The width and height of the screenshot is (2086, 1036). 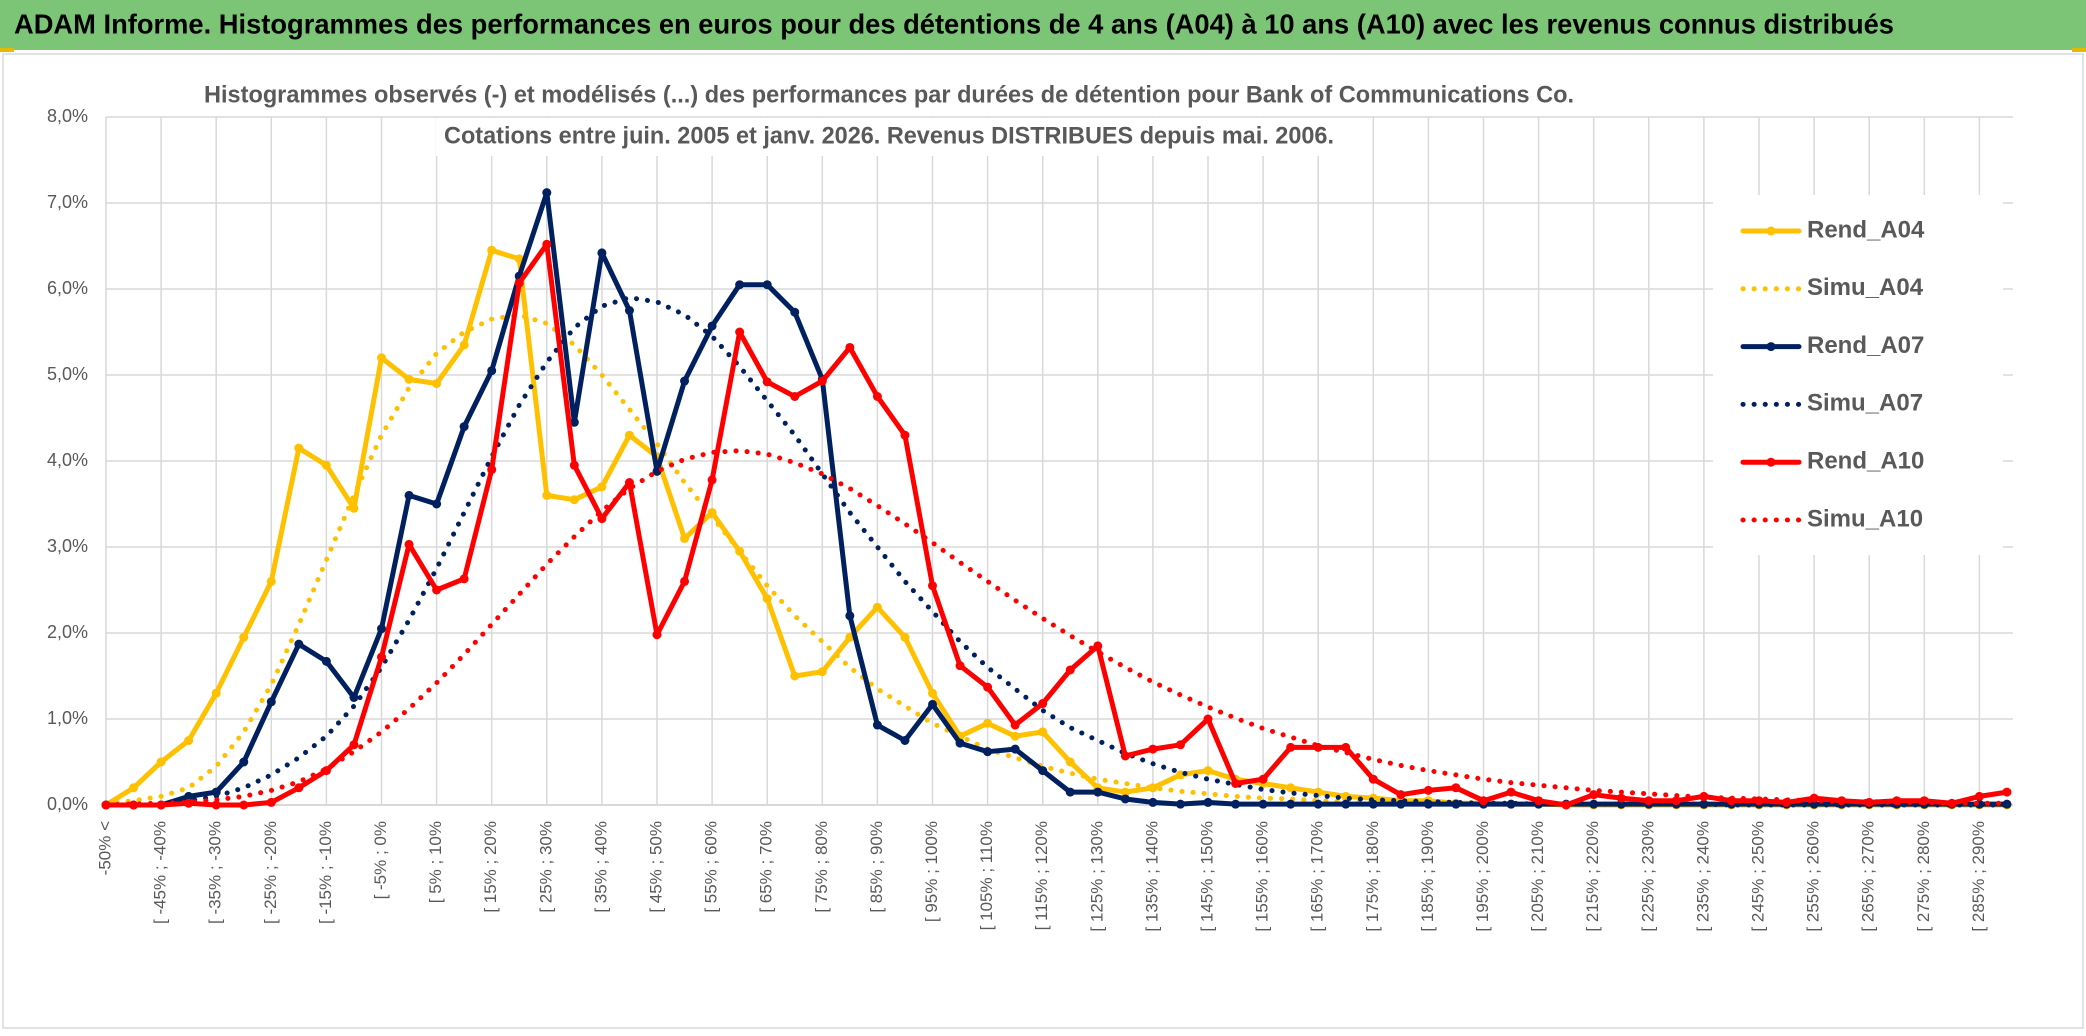 I want to click on x-tick-label: [ 35% ; 40%, so click(x=600, y=867).